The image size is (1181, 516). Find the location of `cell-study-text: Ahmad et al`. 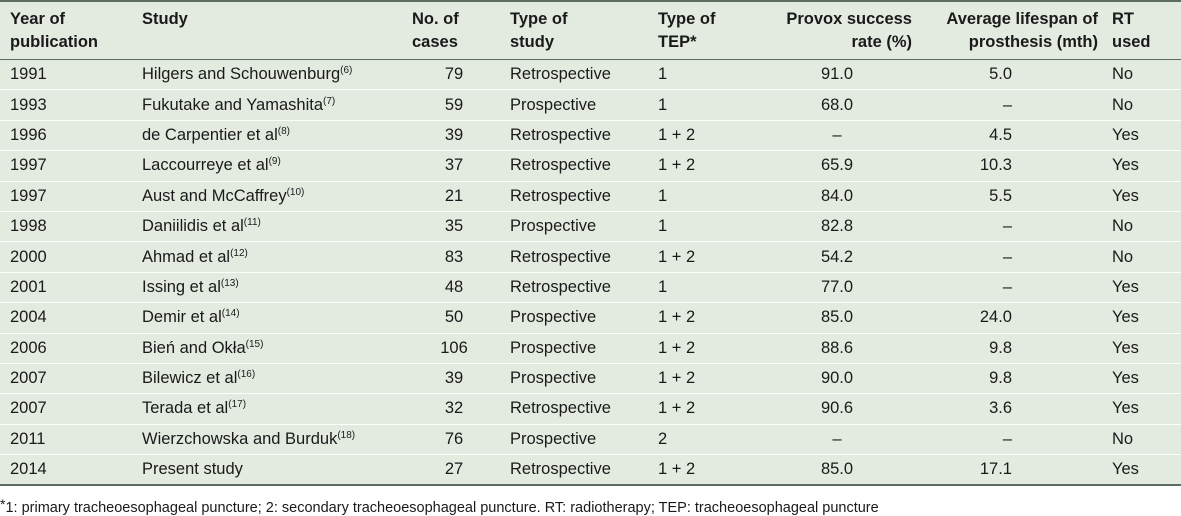

cell-study-text: Ahmad et al is located at coordinates (186, 256).